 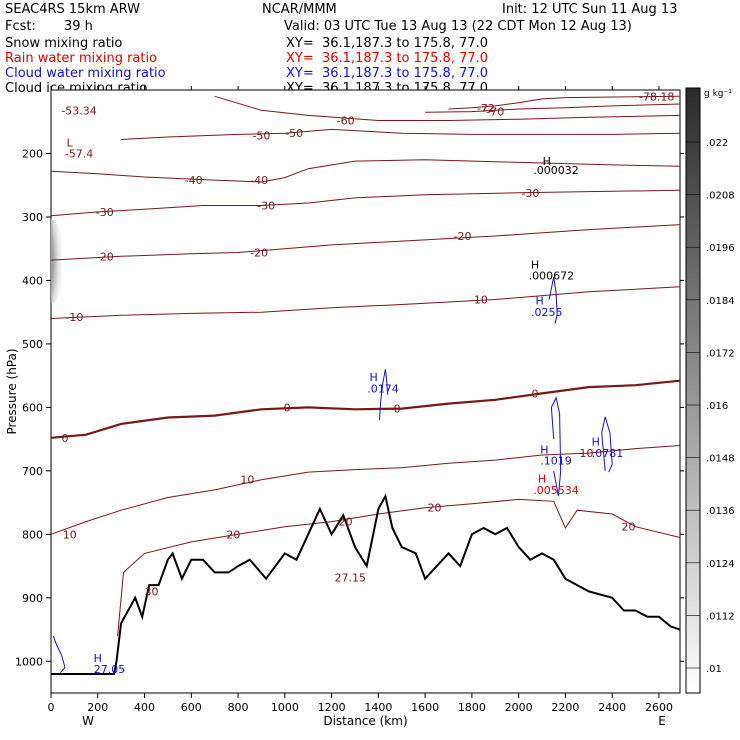 I want to click on x-tick-label: 2600, so click(x=659, y=707).